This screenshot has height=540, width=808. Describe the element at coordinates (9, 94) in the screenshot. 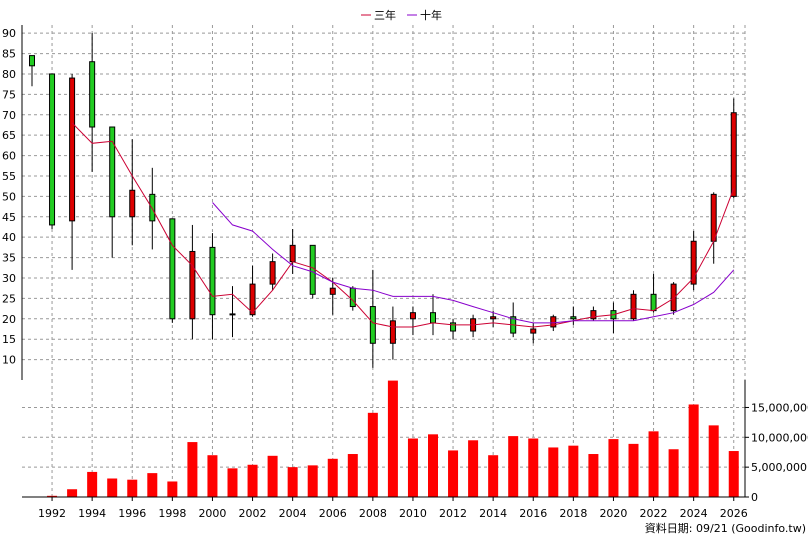

I see `price-tick-label: 75` at that location.